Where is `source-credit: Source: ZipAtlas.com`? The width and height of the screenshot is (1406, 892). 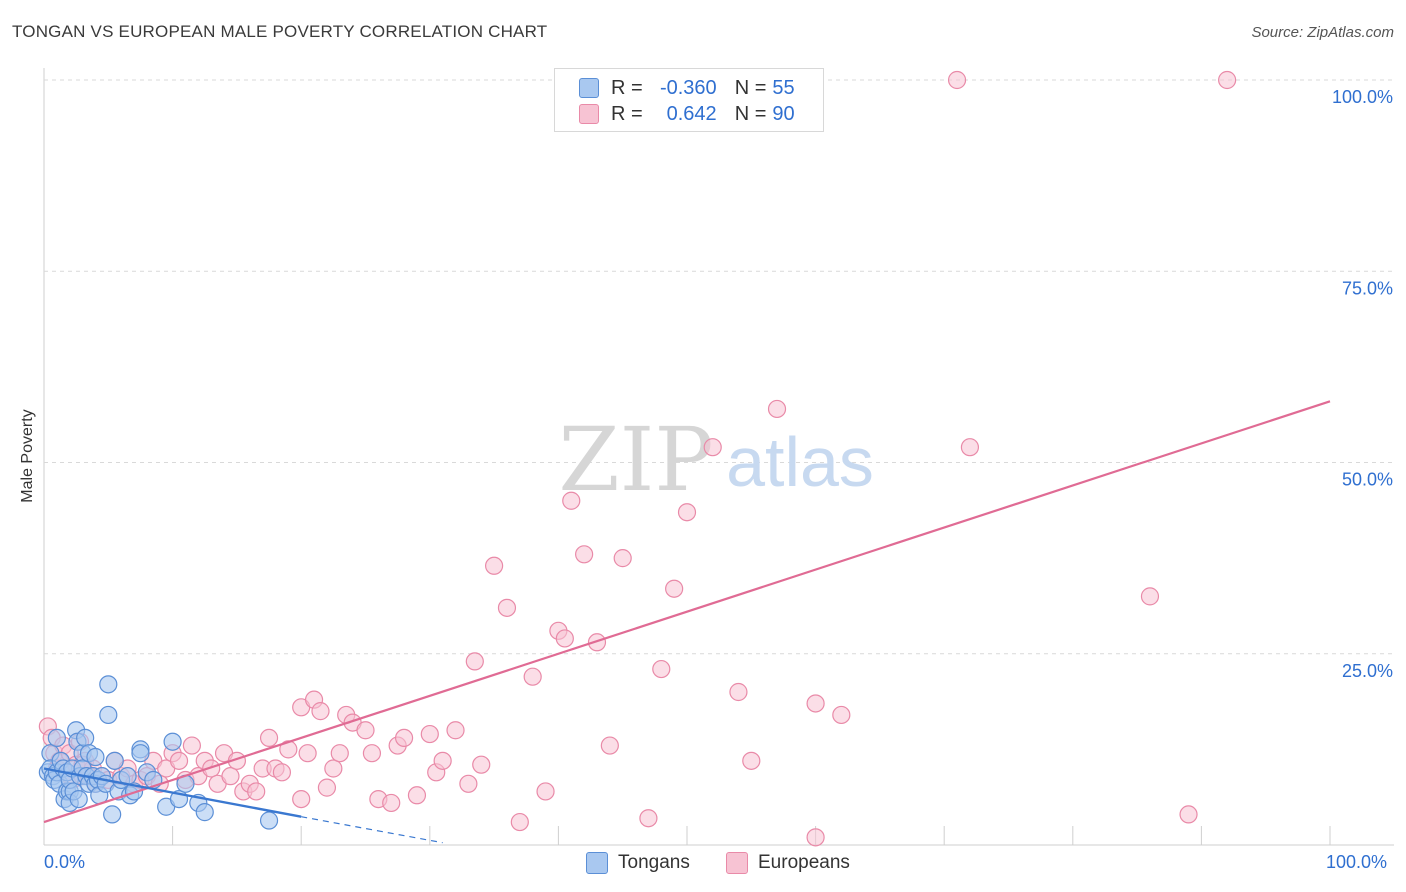 source-credit: Source: ZipAtlas.com is located at coordinates (1322, 32).